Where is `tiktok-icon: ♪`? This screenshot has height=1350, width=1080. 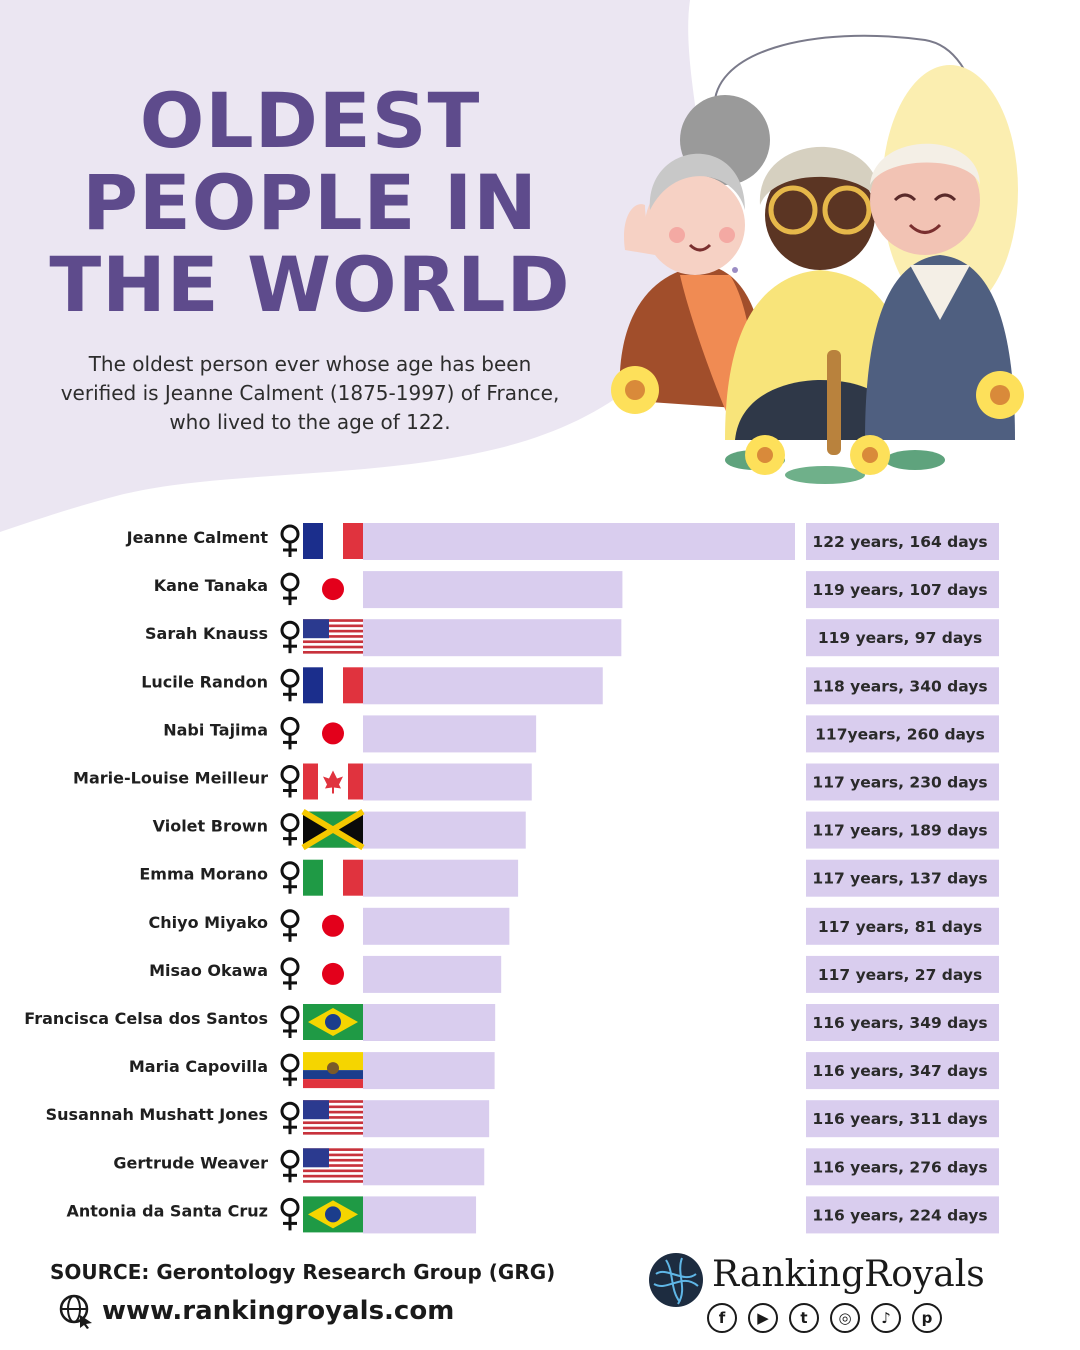 tiktok-icon: ♪ is located at coordinates (886, 1318).